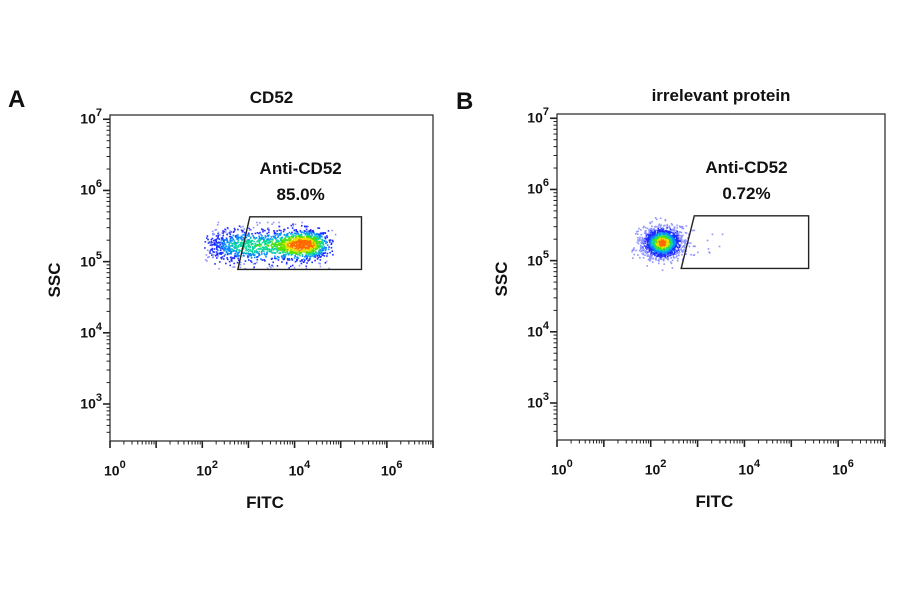  I want to click on tick-exponent: 4, so click(98, 326).